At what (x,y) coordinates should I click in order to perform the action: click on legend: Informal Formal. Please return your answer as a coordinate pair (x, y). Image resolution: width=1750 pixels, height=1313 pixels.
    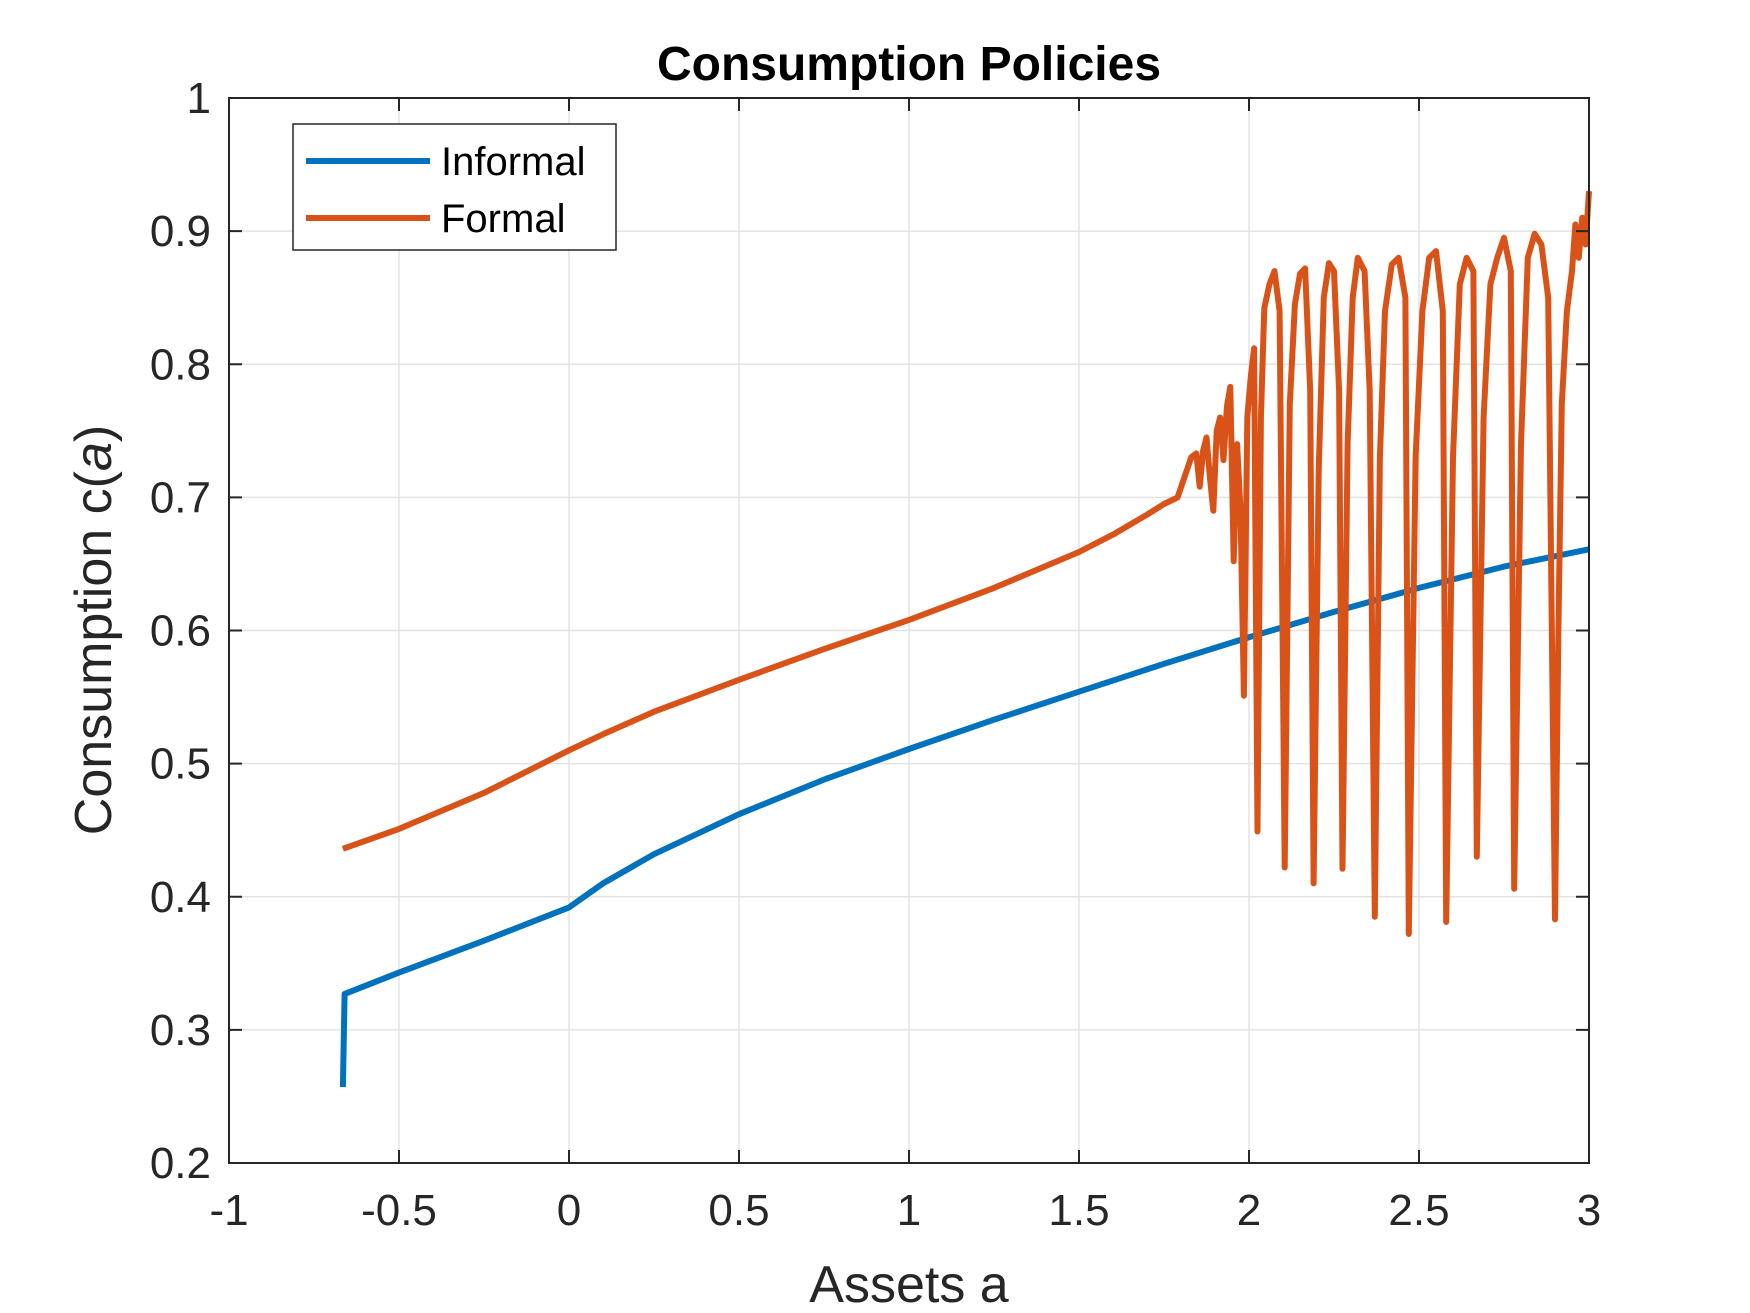
    Looking at the image, I should click on (454, 187).